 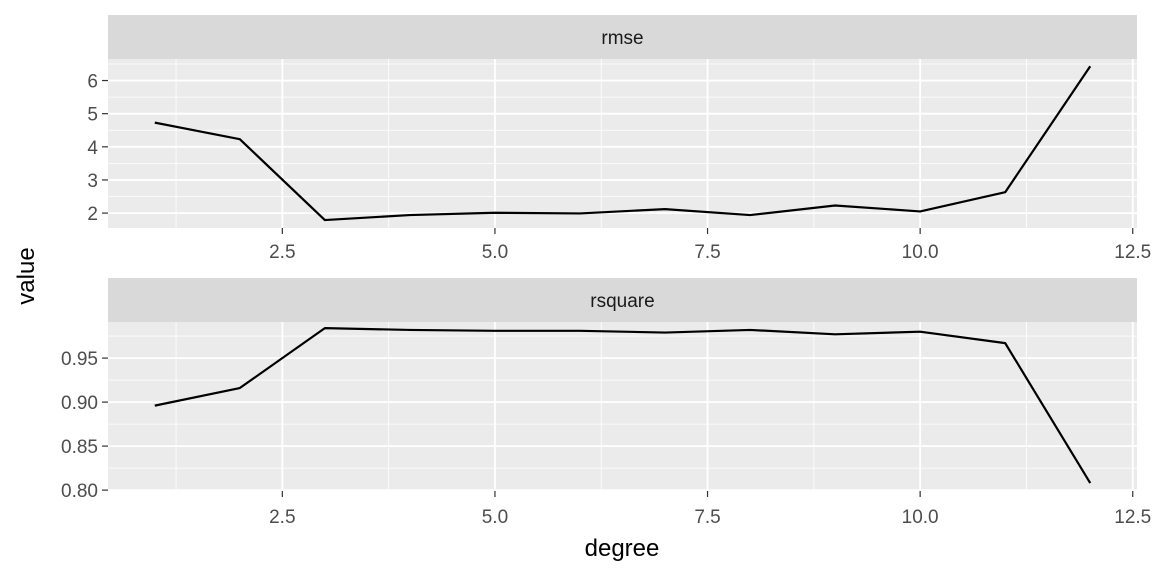 What do you see at coordinates (79, 447) in the screenshot?
I see `y-tick-label: 0.85` at bounding box center [79, 447].